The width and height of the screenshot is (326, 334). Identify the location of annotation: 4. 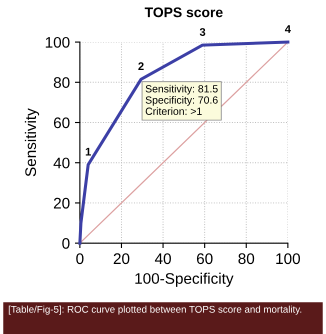
(287, 29).